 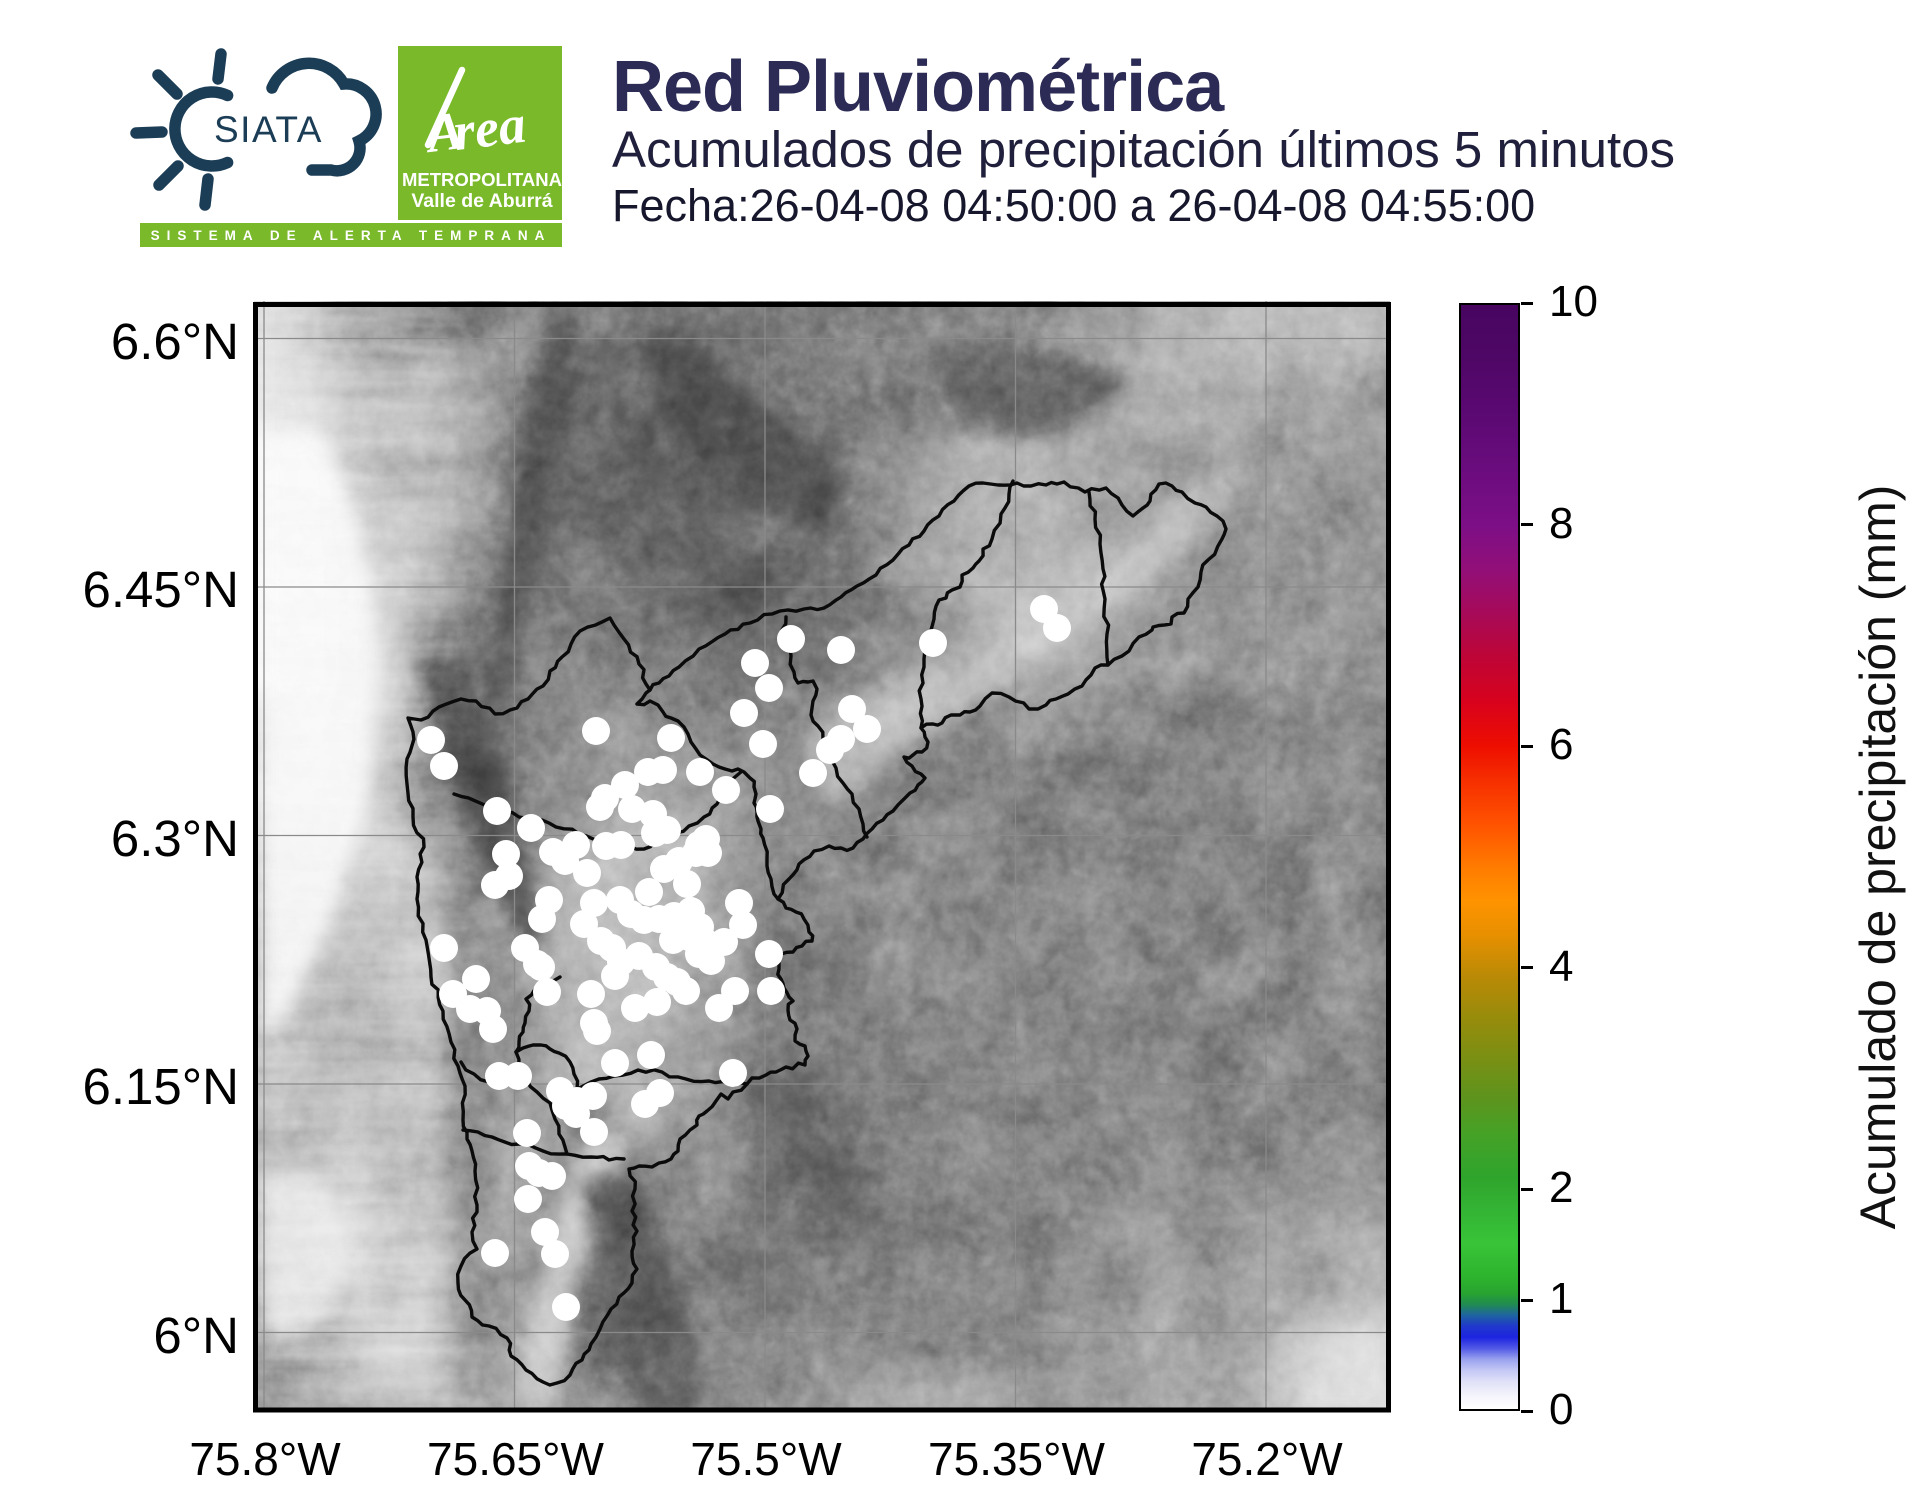 What do you see at coordinates (268, 129) in the screenshot?
I see `svg-text: SIATA` at bounding box center [268, 129].